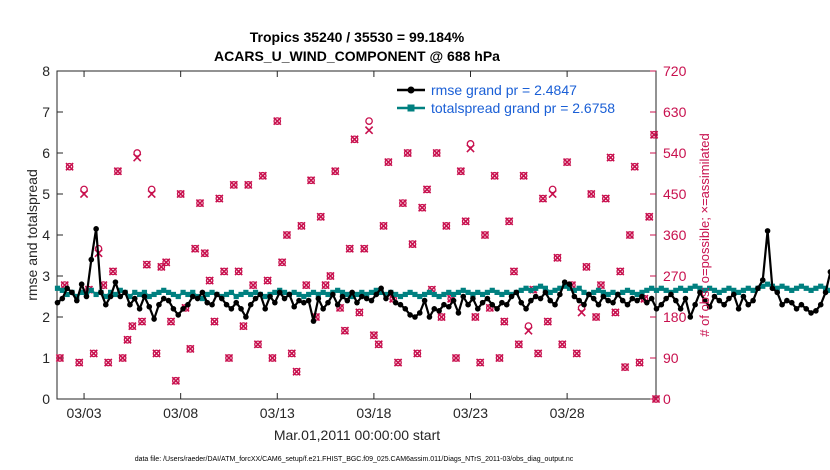 This screenshot has width=830, height=470. Describe the element at coordinates (357, 435) in the screenshot. I see `x-axis-label: Mar.01,2011 00:00:00 start` at that location.